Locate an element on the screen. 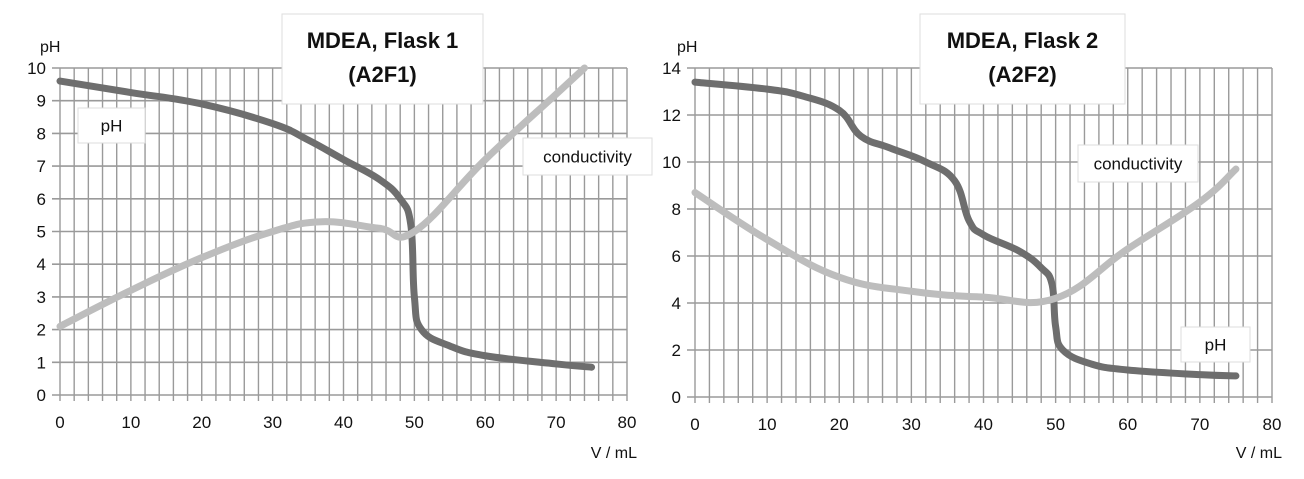 Image resolution: width=1304 pixels, height=479 pixels. chart-subtitle: (A2F1) is located at coordinates (382, 74).